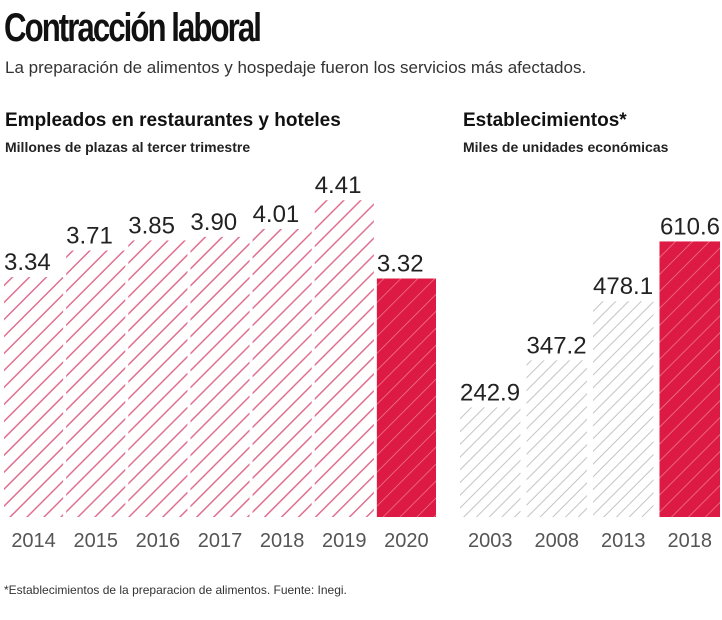 The width and height of the screenshot is (722, 620). What do you see at coordinates (344, 541) in the screenshot?
I see `employees-category-label: 2019` at bounding box center [344, 541].